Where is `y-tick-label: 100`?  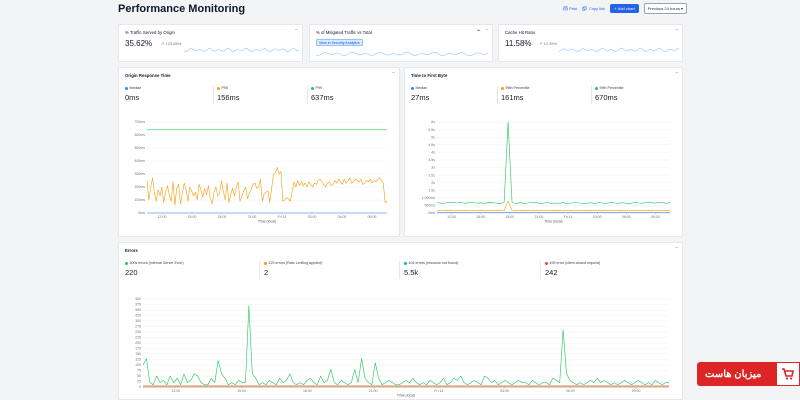
y-tick-label: 100 is located at coordinates (138, 365).